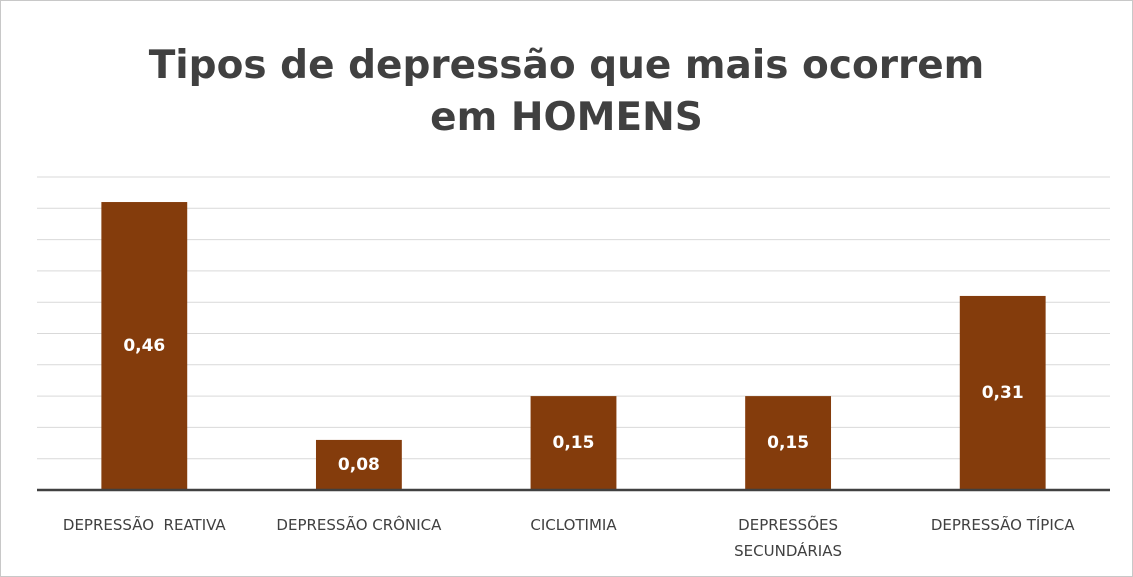  Describe the element at coordinates (788, 538) in the screenshot. I see `x-tick-label: DEPRESSÕES SECUNDÁRIAS` at that location.